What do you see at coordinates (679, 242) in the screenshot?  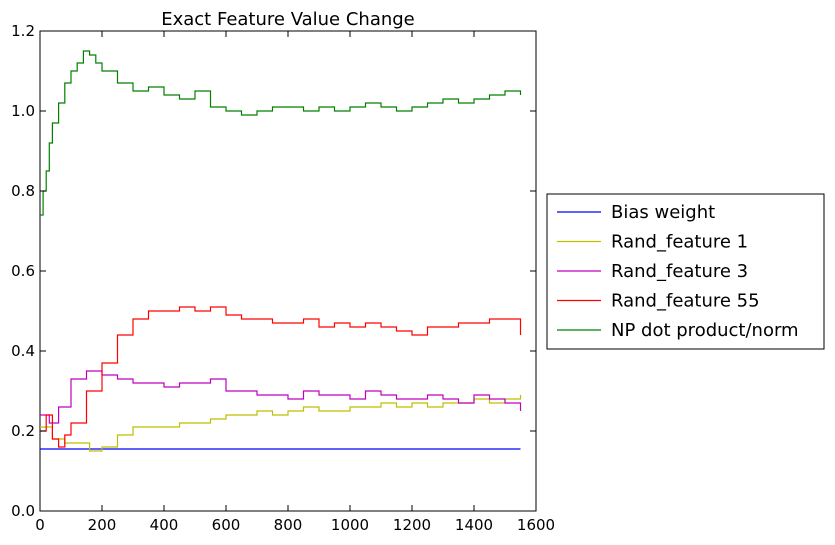 I see `legend-label: Rand_feature 1` at bounding box center [679, 242].